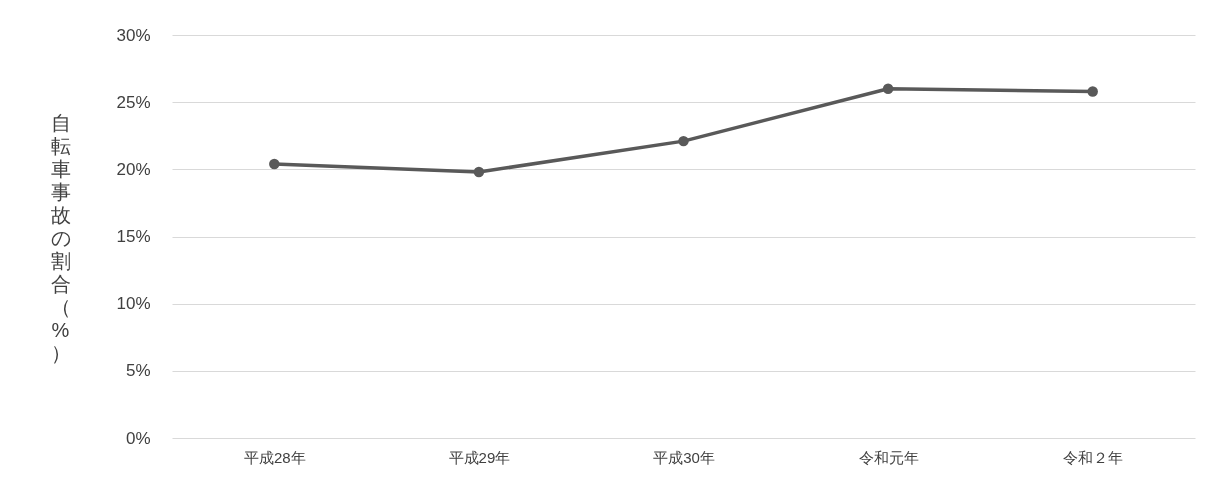 This screenshot has height=494, width=1208. I want to click on text: 自転車事故の割合（%）, so click(60, 237).